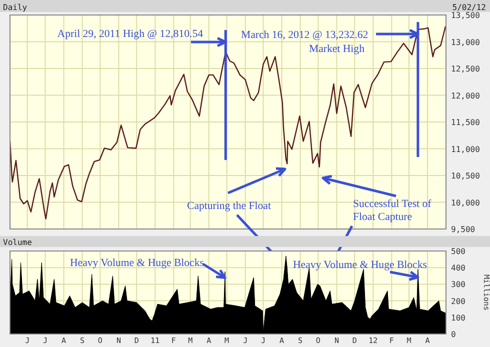 This screenshot has width=490, height=347. I want to click on y-tick-label: 100, so click(458, 317).